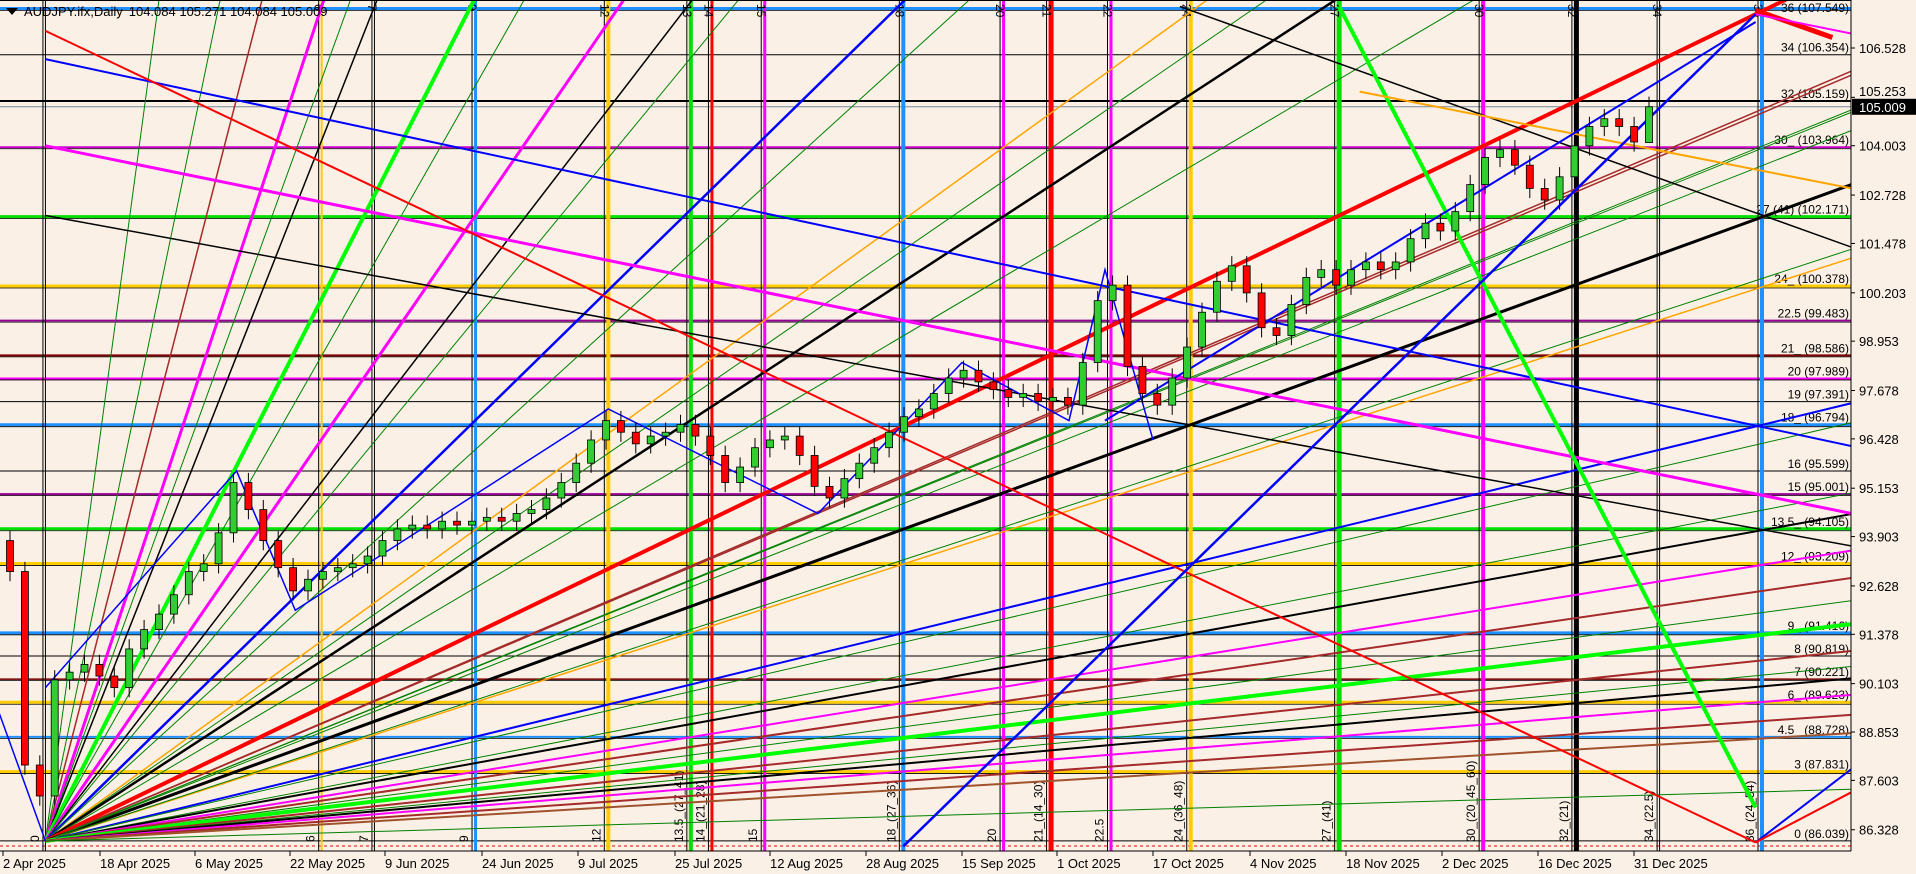  What do you see at coordinates (327, 863) in the screenshot?
I see `date-tick-label: 22 May 2025` at bounding box center [327, 863].